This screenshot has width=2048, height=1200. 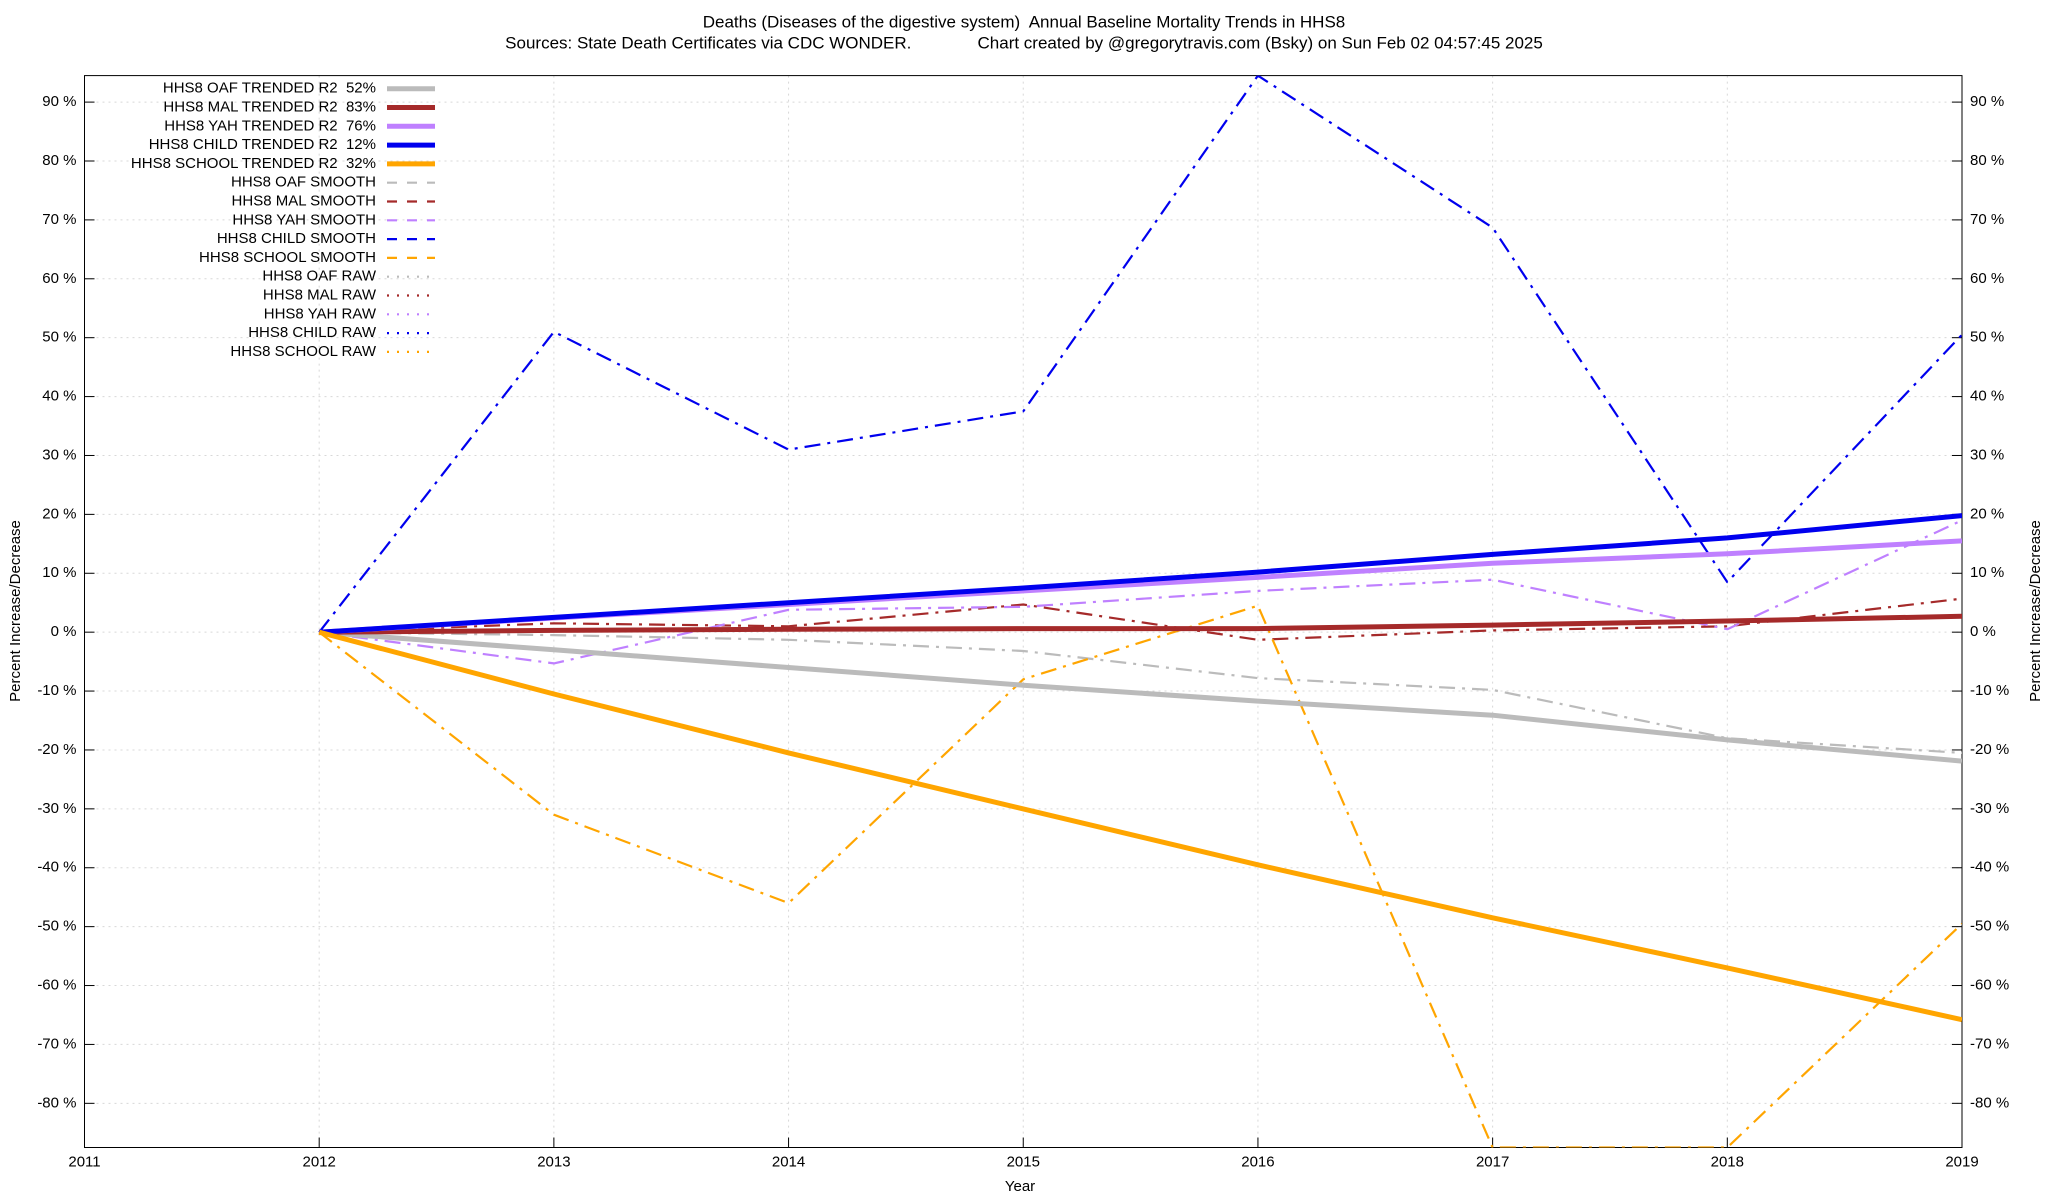 What do you see at coordinates (1987, 160) in the screenshot?
I see `y2-tick-label: 80 %` at bounding box center [1987, 160].